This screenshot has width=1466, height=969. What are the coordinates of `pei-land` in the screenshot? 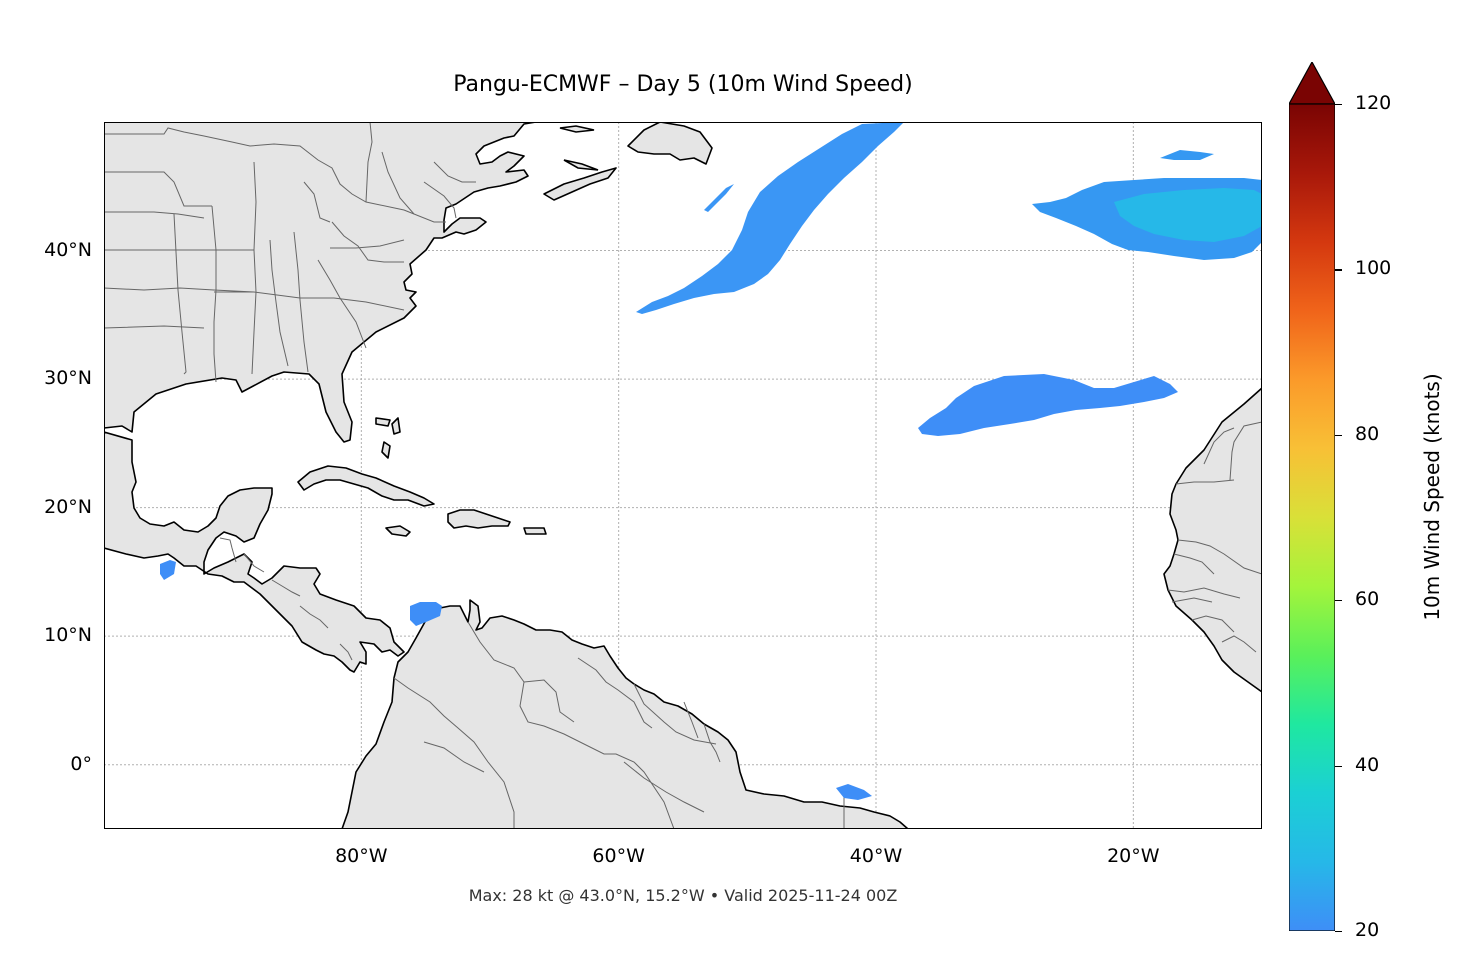 It's located at (579, 148).